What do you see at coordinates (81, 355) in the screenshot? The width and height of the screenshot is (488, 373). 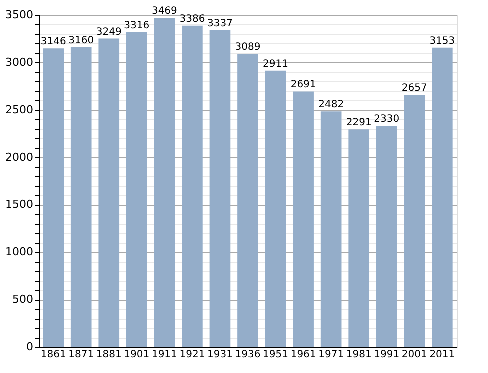 I see `x-tick-label: 1871` at bounding box center [81, 355].